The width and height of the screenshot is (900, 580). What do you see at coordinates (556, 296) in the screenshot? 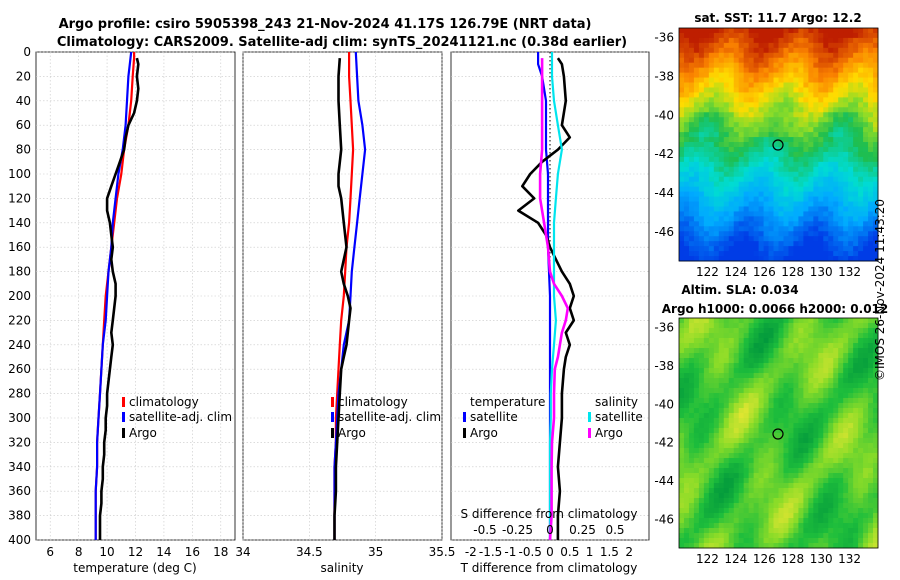
I see `series-line-s-satellite` at bounding box center [556, 296].